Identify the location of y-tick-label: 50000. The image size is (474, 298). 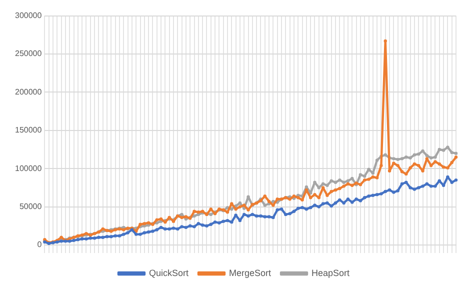
(30, 207).